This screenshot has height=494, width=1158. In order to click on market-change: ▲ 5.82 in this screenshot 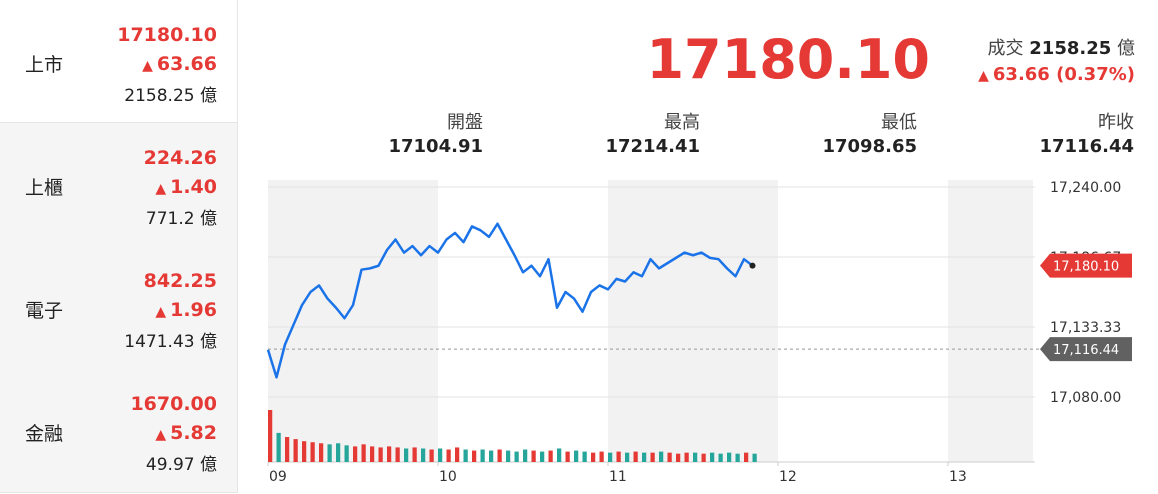, I will do `click(186, 433)`.